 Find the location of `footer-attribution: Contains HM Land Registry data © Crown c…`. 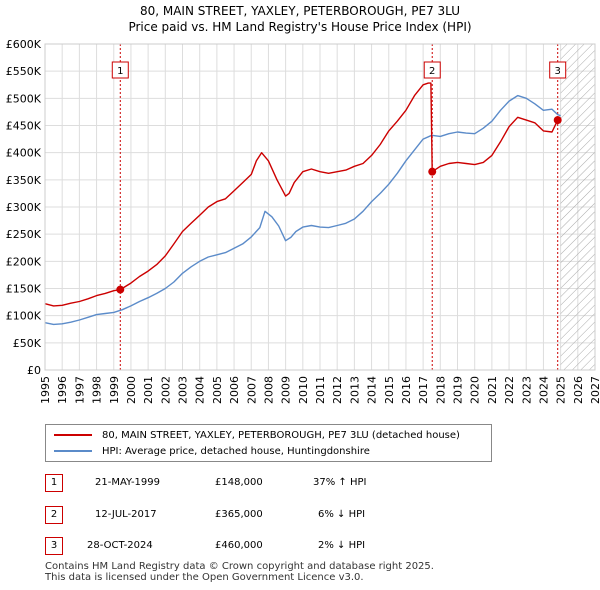

footer-attribution: Contains HM Land Registry data © Crown c… is located at coordinates (239, 572).